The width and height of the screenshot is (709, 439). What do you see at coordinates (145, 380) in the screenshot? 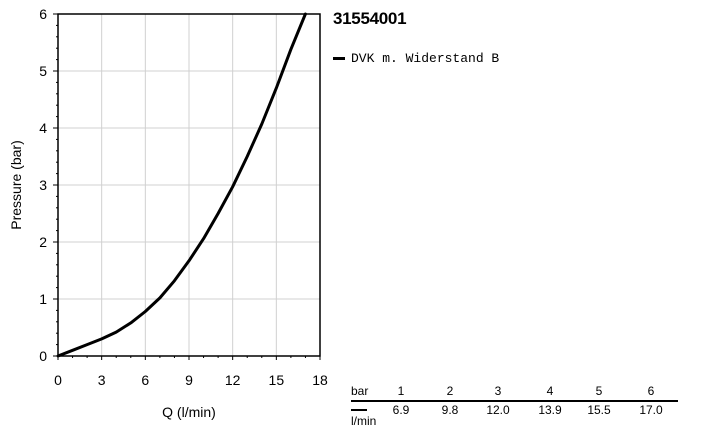
I see `x-tick-label: 6` at bounding box center [145, 380].